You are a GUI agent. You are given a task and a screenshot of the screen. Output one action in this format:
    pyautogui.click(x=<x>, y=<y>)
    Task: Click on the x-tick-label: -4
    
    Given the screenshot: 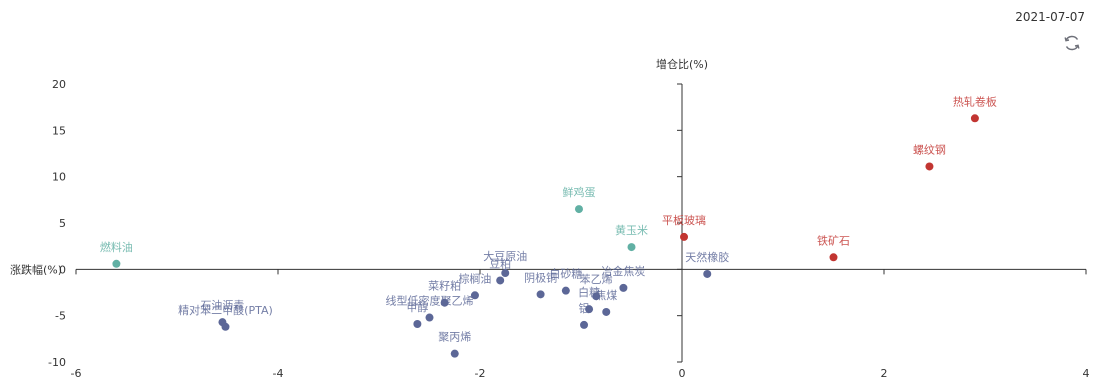 What is the action you would take?
    pyautogui.click(x=278, y=373)
    